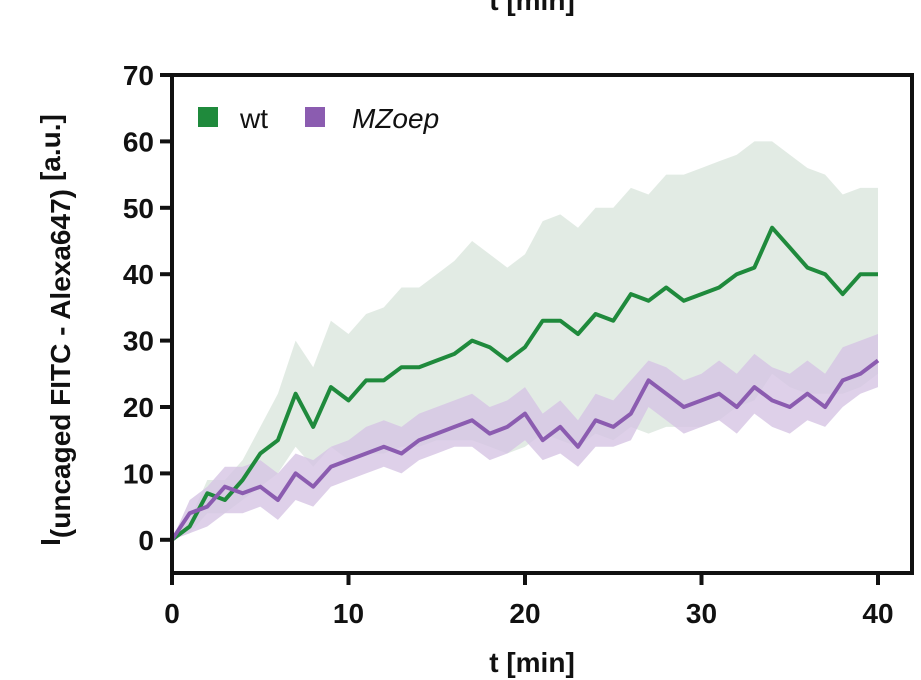 The image size is (921, 680). I want to click on legend-label-mzoep: MZoep, so click(395, 118).